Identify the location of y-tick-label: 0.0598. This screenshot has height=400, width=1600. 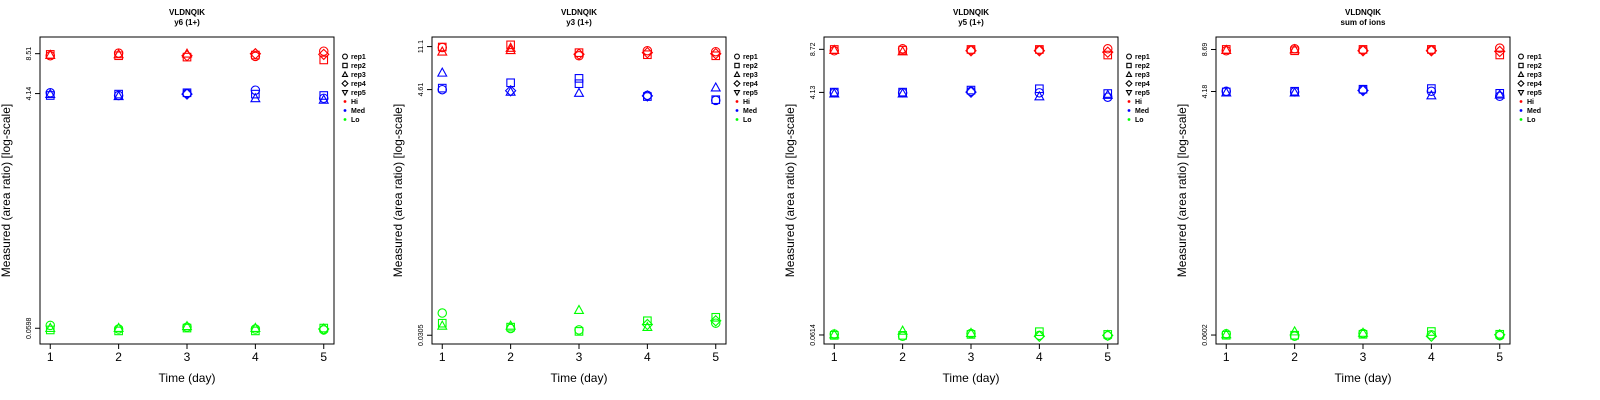
(29, 328).